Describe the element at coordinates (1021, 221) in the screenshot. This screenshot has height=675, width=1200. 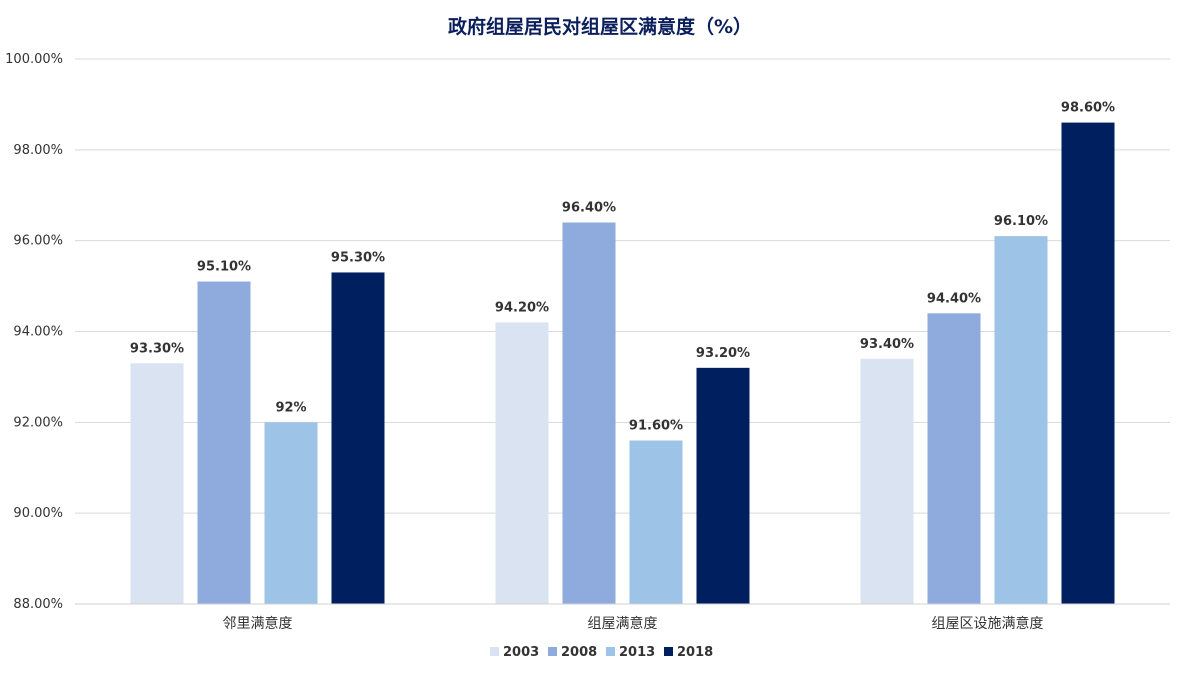
I see `data-label: 96.10%` at that location.